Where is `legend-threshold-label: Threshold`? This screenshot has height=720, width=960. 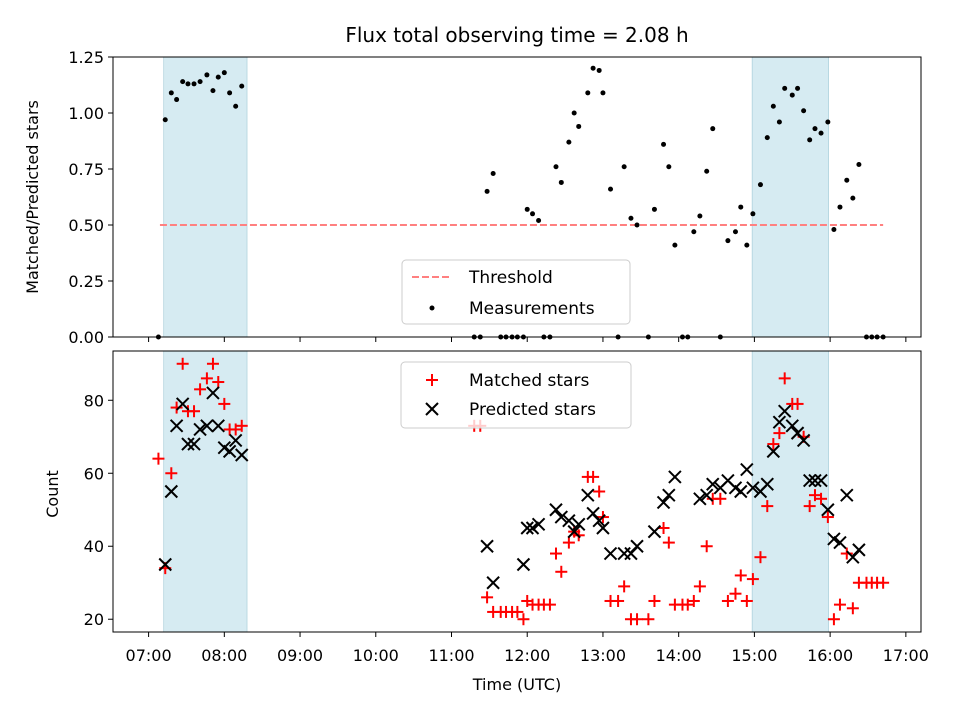 legend-threshold-label: Threshold is located at coordinates (510, 278).